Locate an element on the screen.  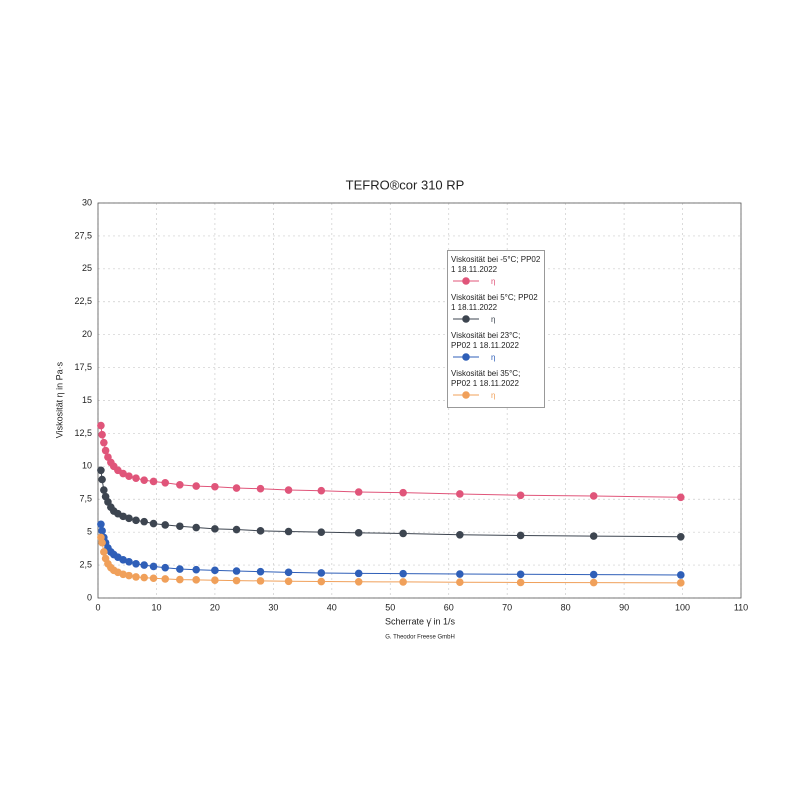
chart-title: TEFRO®cor 310 RP is located at coordinates (405, 184).